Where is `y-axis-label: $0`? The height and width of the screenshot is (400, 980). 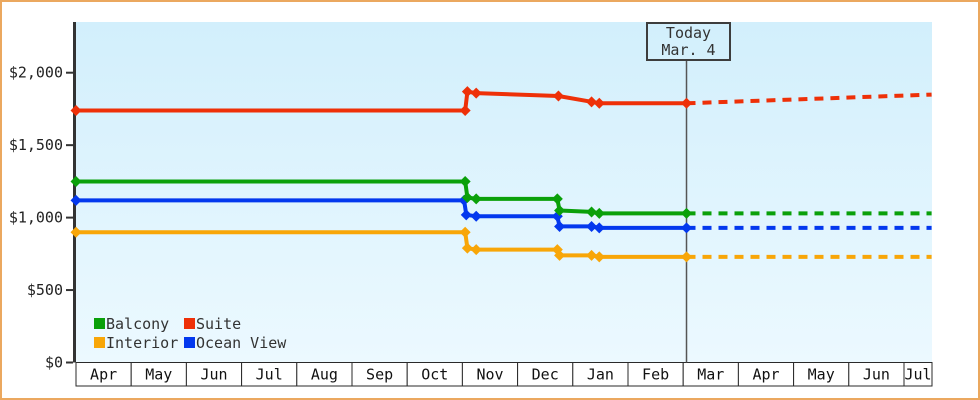 y-axis-label: $0 is located at coordinates (54, 363).